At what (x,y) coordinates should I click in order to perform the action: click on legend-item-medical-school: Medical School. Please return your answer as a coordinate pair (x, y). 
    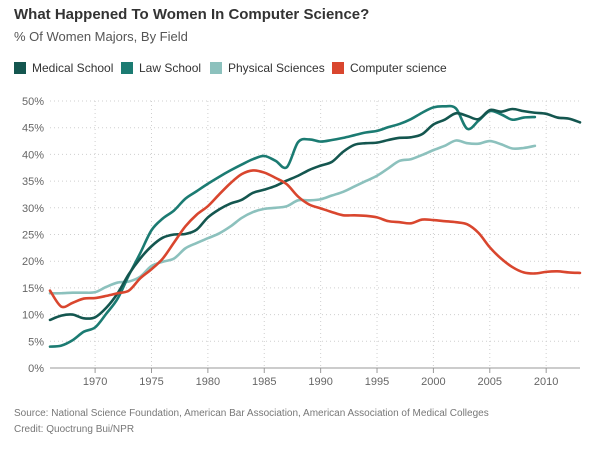
    Looking at the image, I should click on (63, 68).